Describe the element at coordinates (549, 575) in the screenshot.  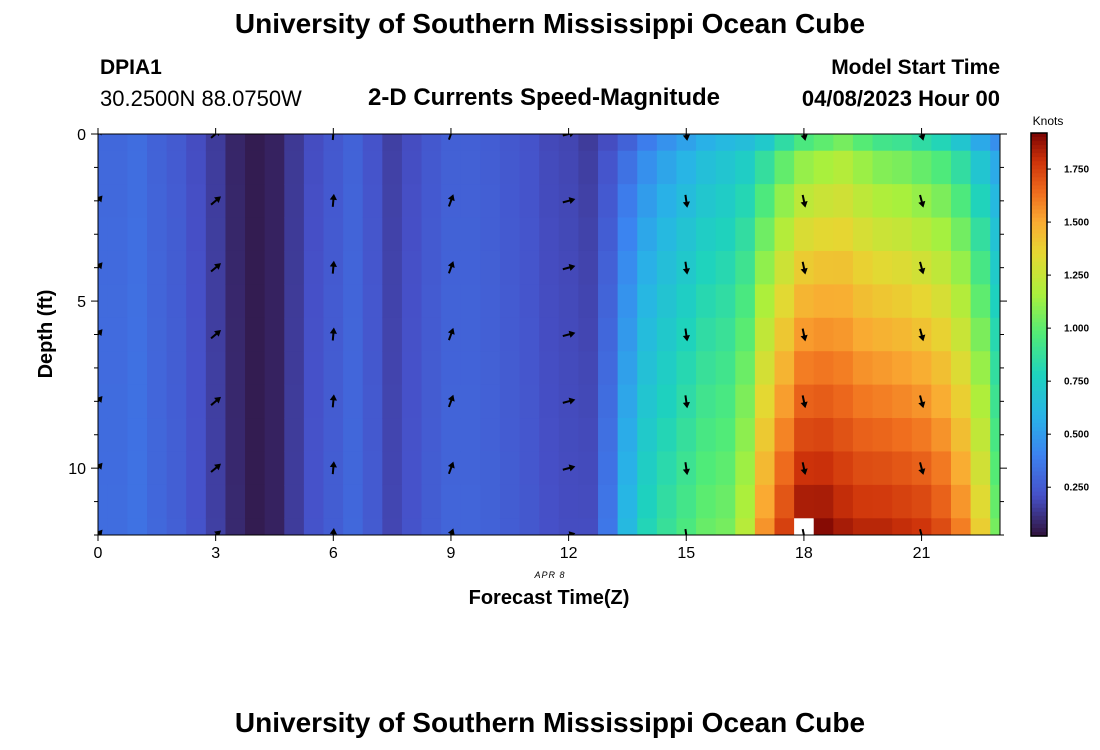
I see `date-label: APR 8` at that location.